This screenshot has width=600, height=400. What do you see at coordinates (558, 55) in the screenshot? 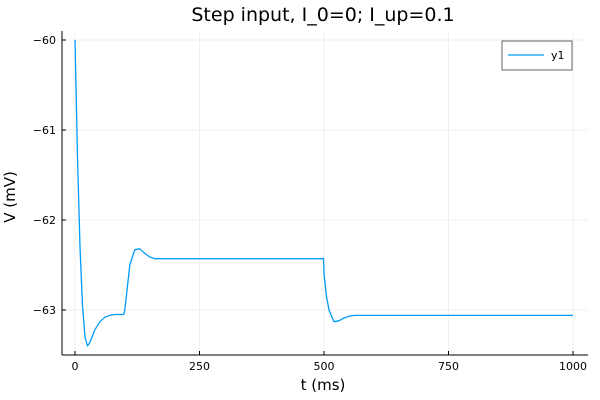
I see `legend-label: y1` at bounding box center [558, 55].